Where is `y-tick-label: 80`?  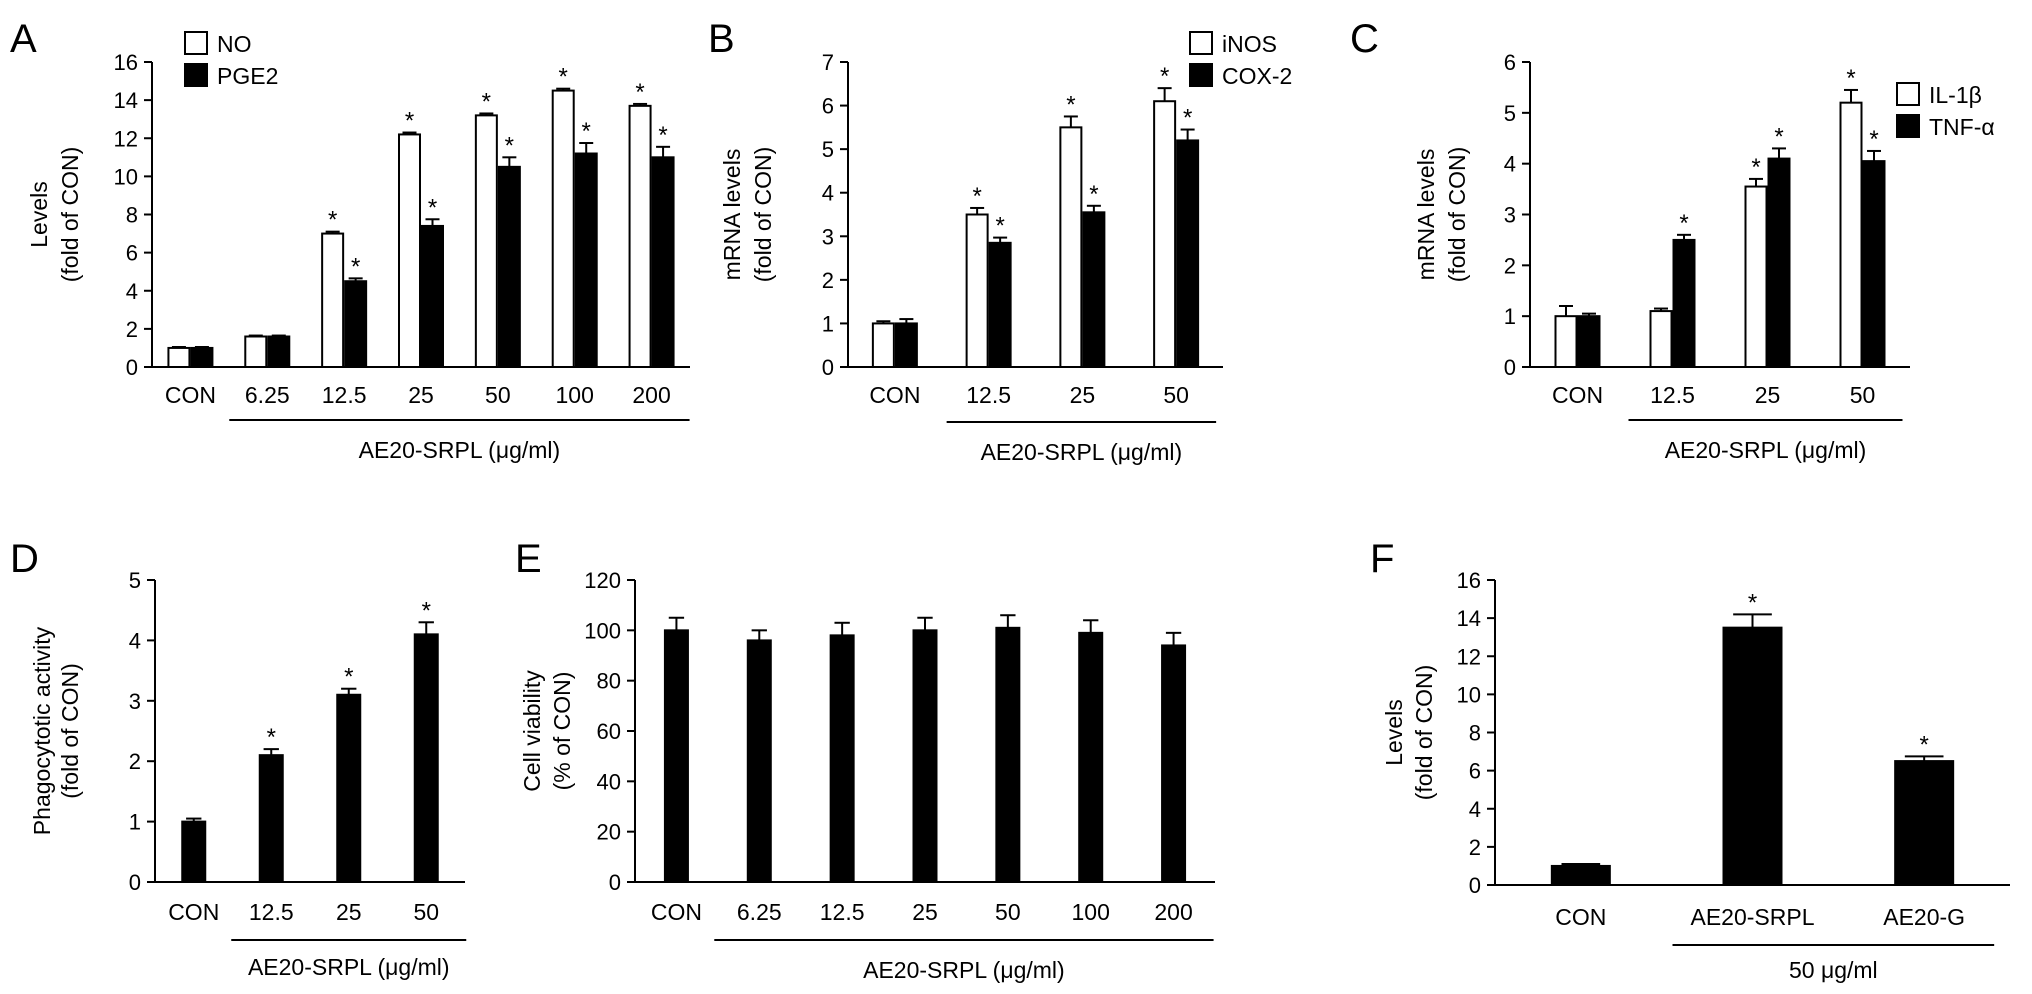 y-tick-label: 80 is located at coordinates (609, 681).